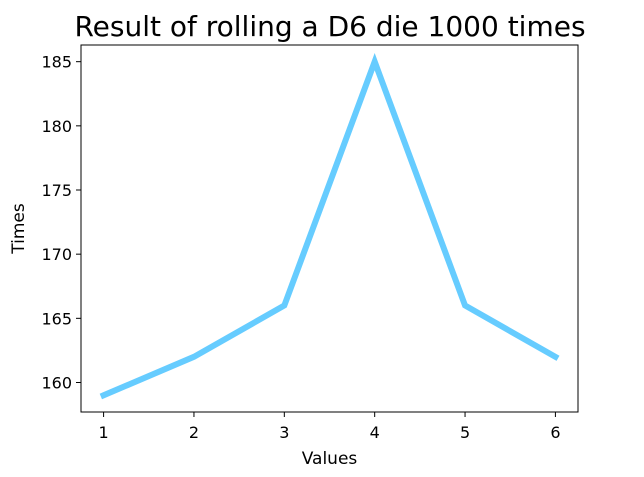 Image resolution: width=644 pixels, height=477 pixels. Describe the element at coordinates (465, 432) in the screenshot. I see `x-tick-label: 5` at that location.